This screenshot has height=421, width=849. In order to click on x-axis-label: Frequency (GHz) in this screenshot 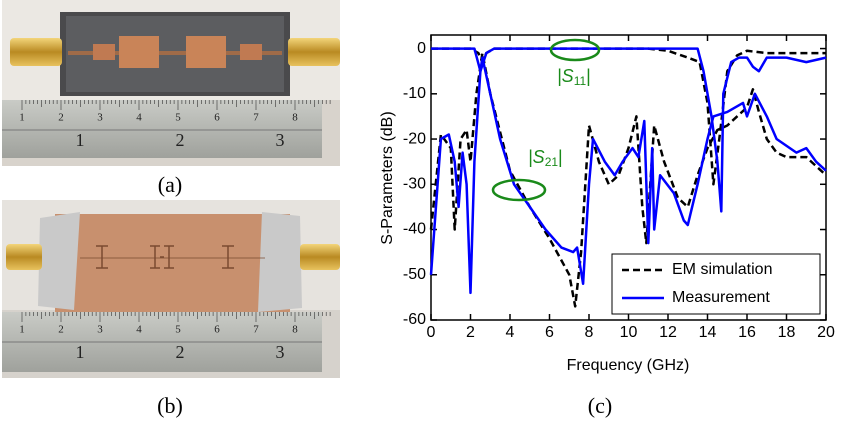, I will do `click(628, 365)`.